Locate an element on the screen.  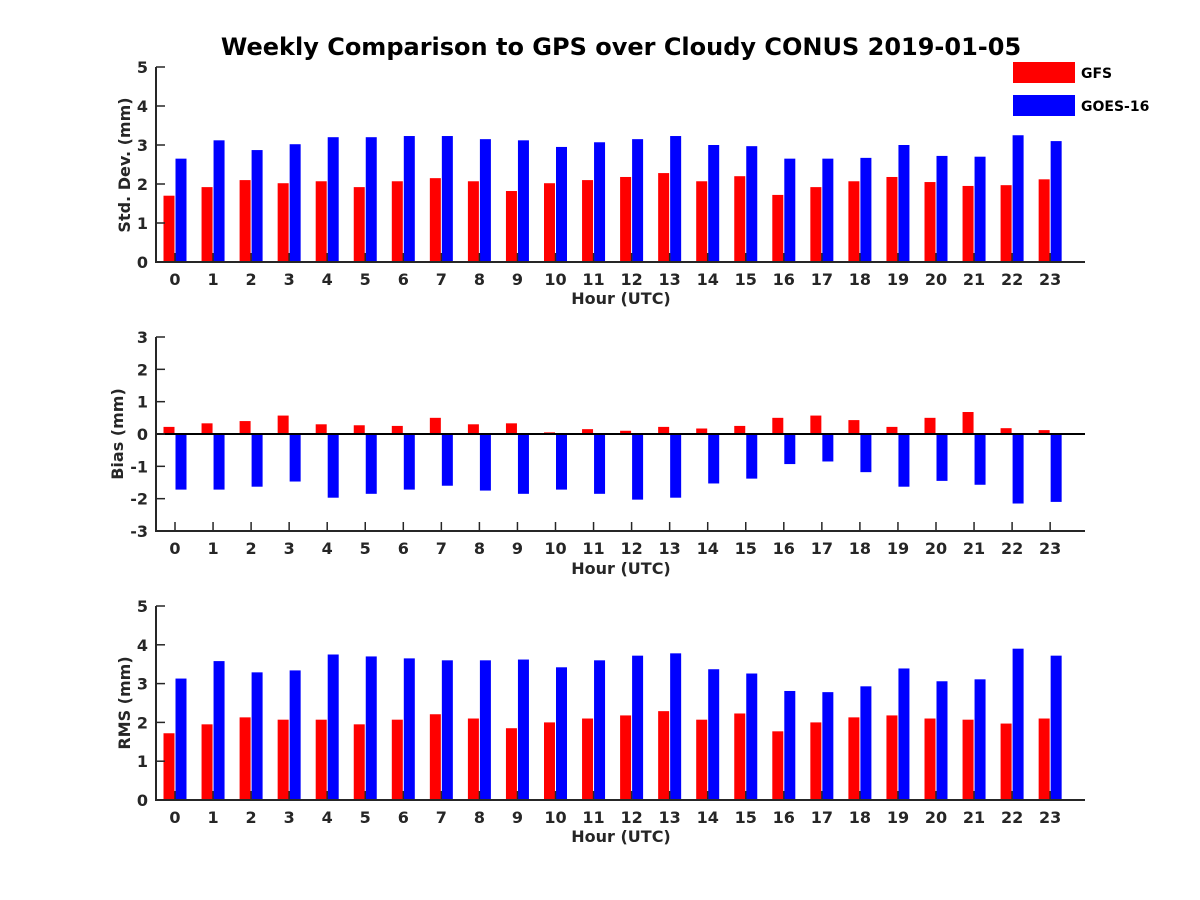
std-dev-xtick-label: 14 is located at coordinates (708, 279).